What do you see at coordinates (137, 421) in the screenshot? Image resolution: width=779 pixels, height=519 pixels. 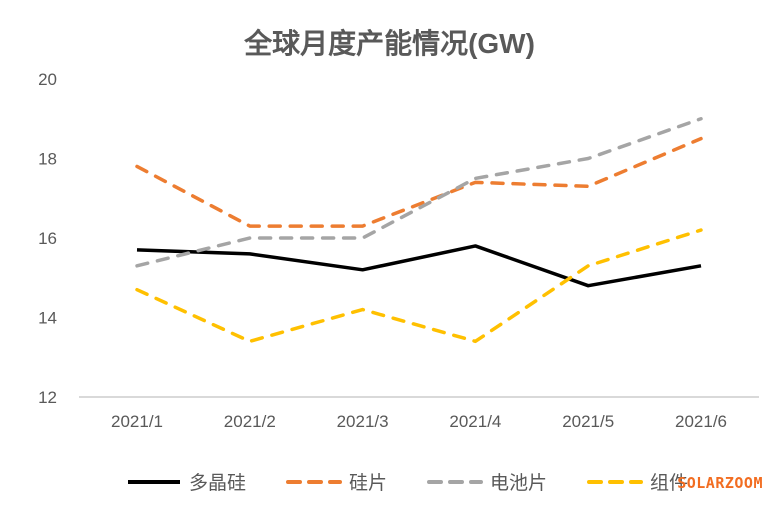 I see `x-axis-category-label: 2021/1` at bounding box center [137, 421].